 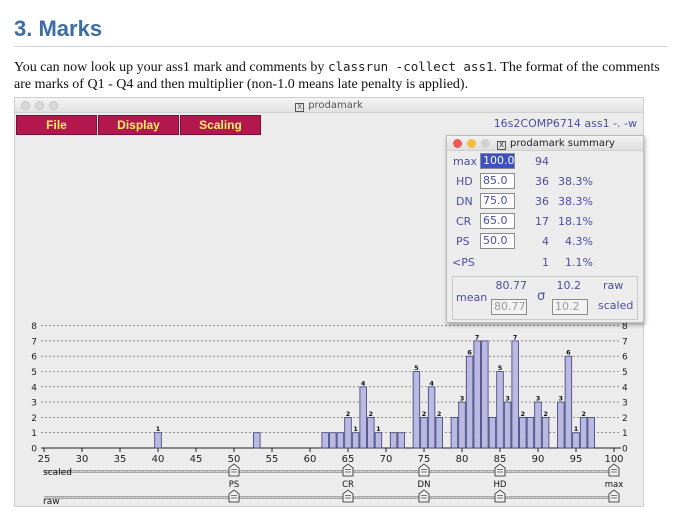 What do you see at coordinates (25, 105) in the screenshot?
I see `close-button` at bounding box center [25, 105].